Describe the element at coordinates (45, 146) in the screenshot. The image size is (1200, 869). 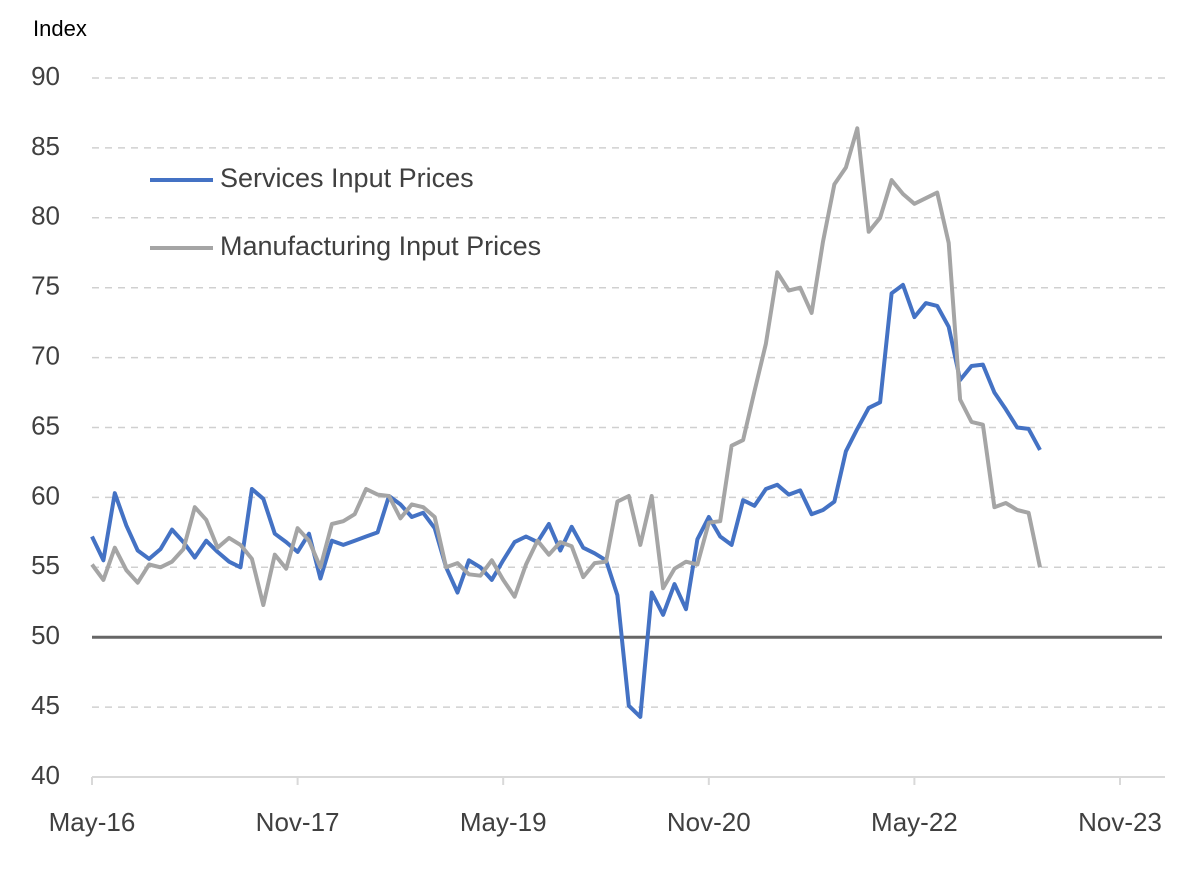
I see `y-tick-label: 85` at that location.